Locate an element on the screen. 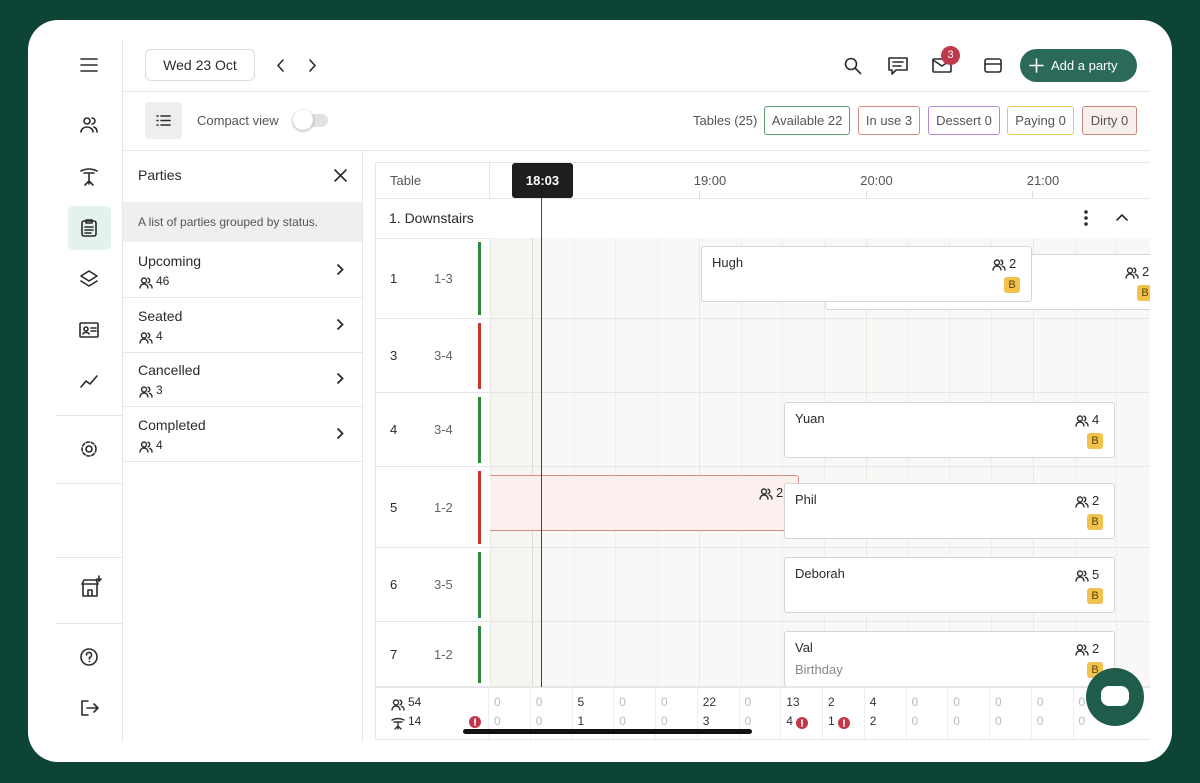 The image size is (1200, 783). chip-label: Dessert 0 is located at coordinates (964, 120).